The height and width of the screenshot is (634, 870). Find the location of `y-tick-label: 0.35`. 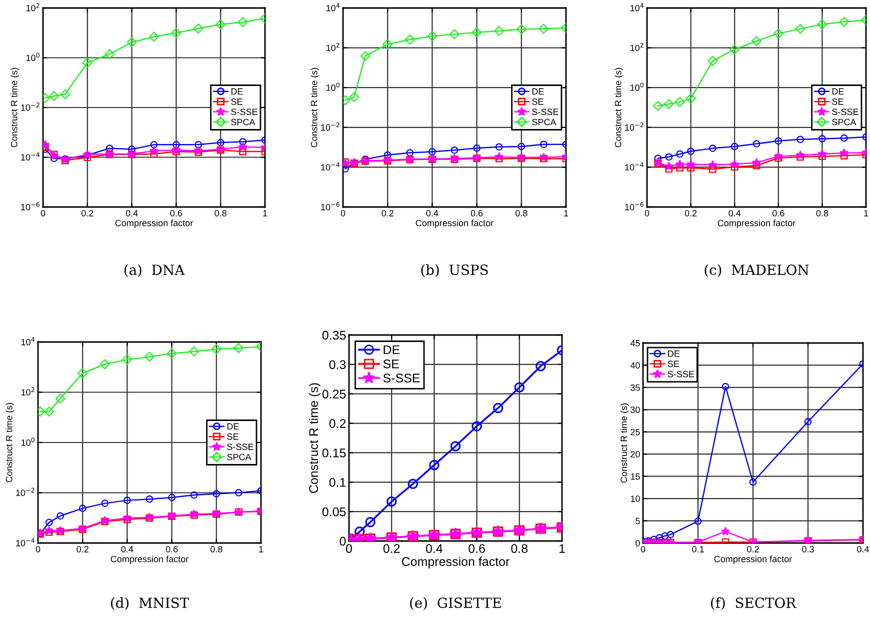

y-tick-label: 0.35 is located at coordinates (334, 335).